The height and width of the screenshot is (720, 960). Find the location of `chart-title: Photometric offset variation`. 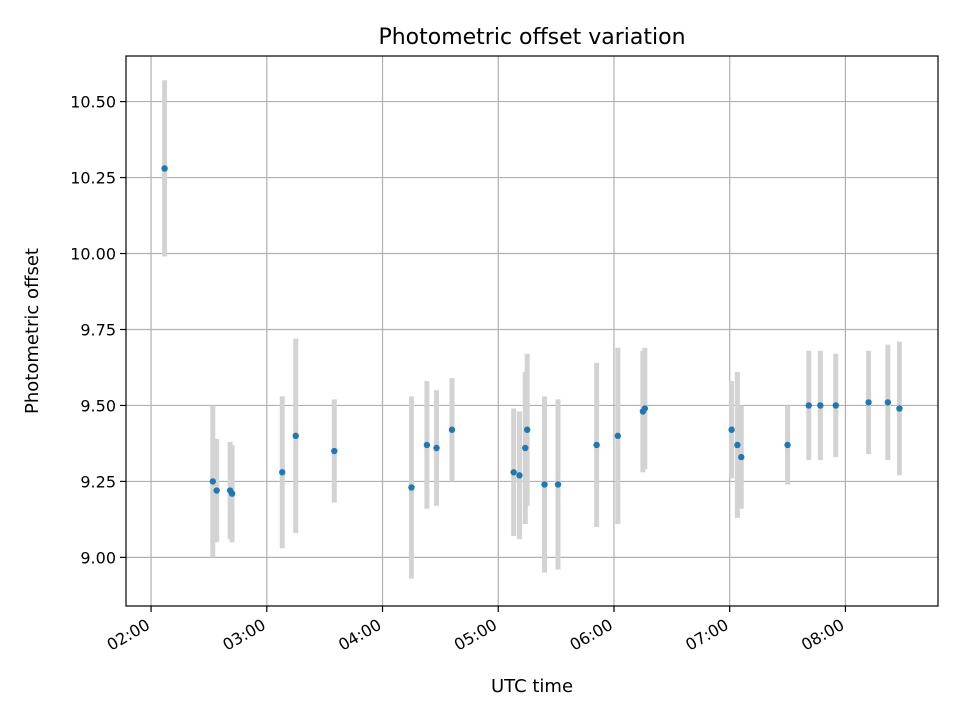

chart-title: Photometric offset variation is located at coordinates (531, 37).